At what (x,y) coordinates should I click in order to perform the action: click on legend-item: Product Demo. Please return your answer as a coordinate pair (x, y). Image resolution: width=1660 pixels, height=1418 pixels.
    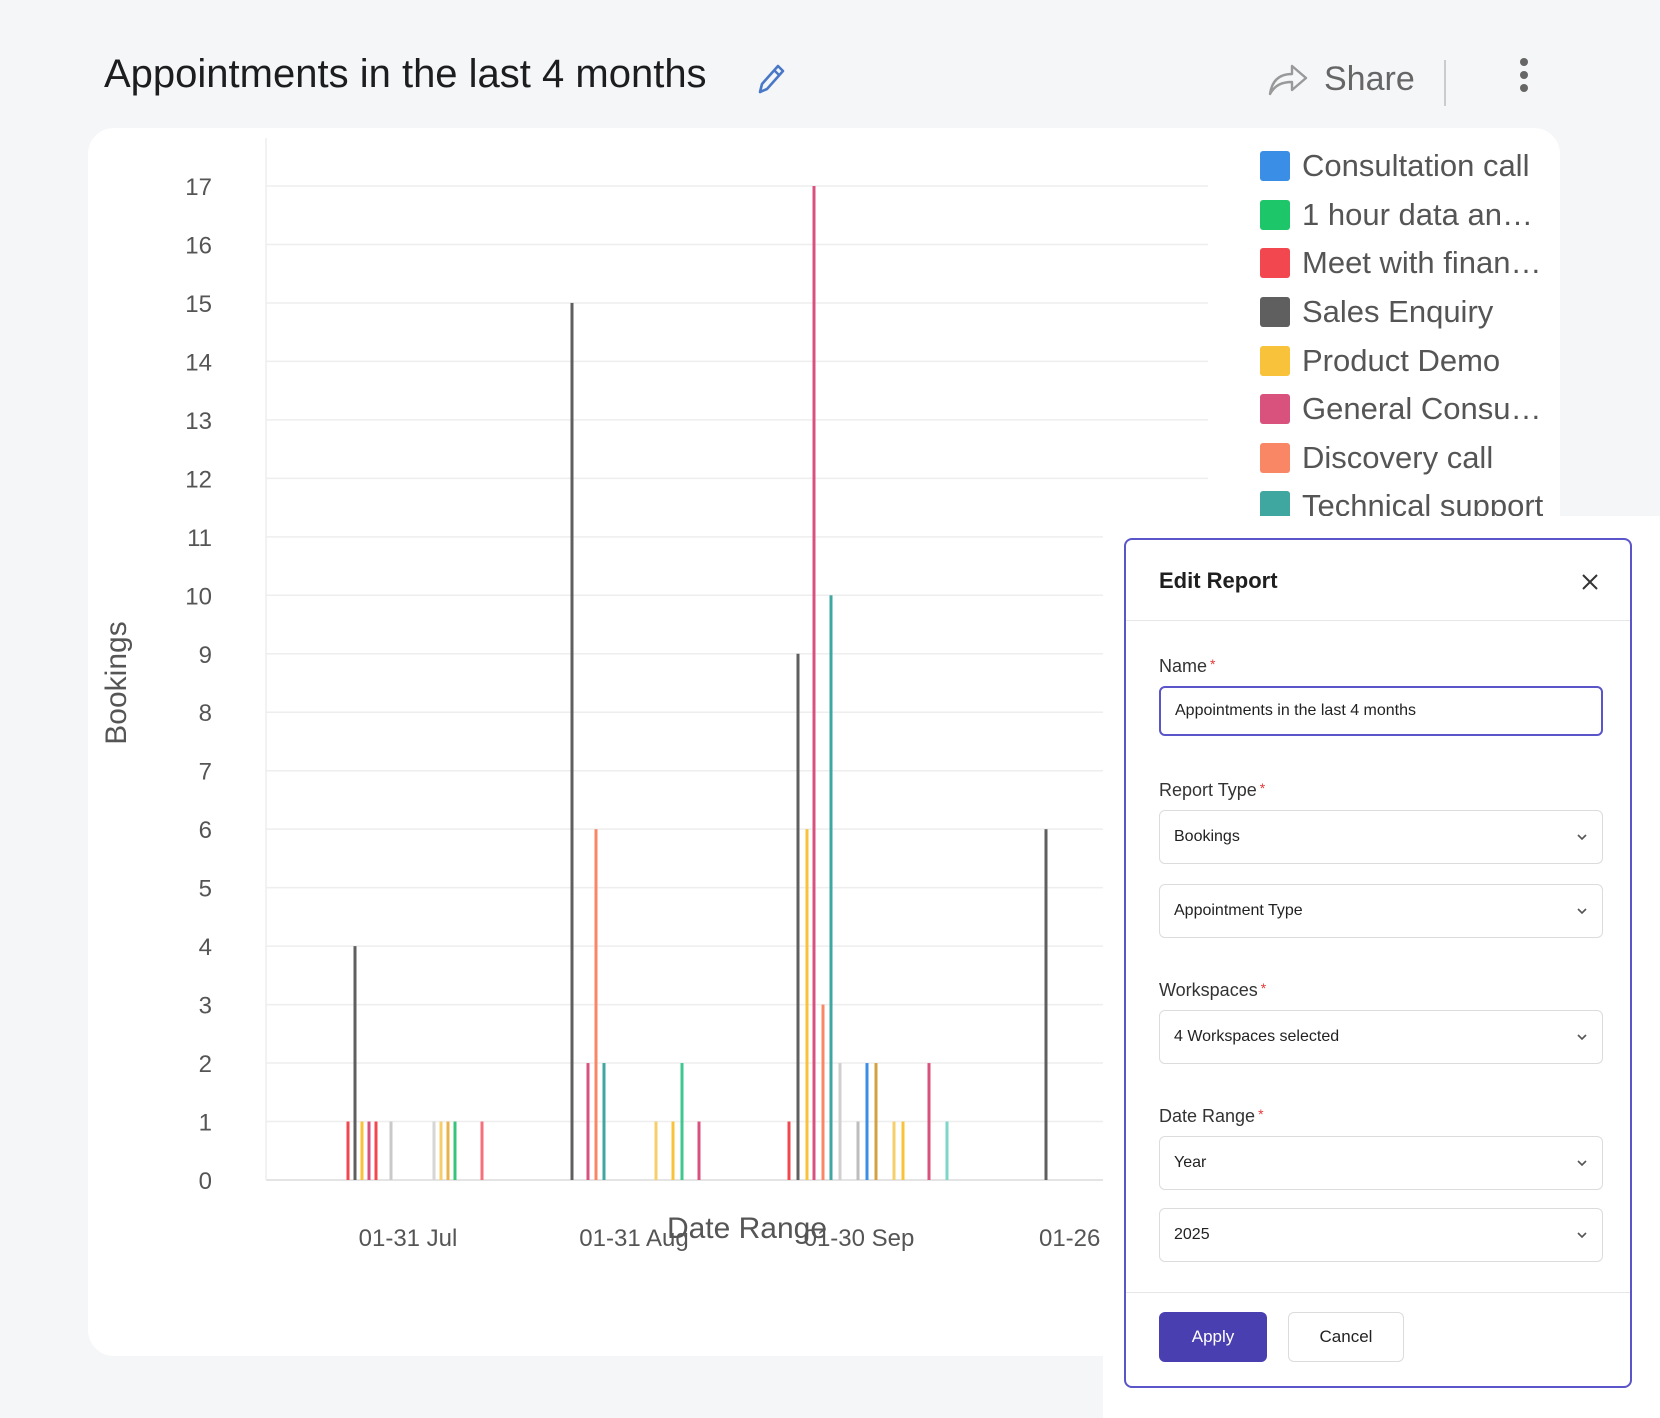
    Looking at the image, I should click on (1410, 360).